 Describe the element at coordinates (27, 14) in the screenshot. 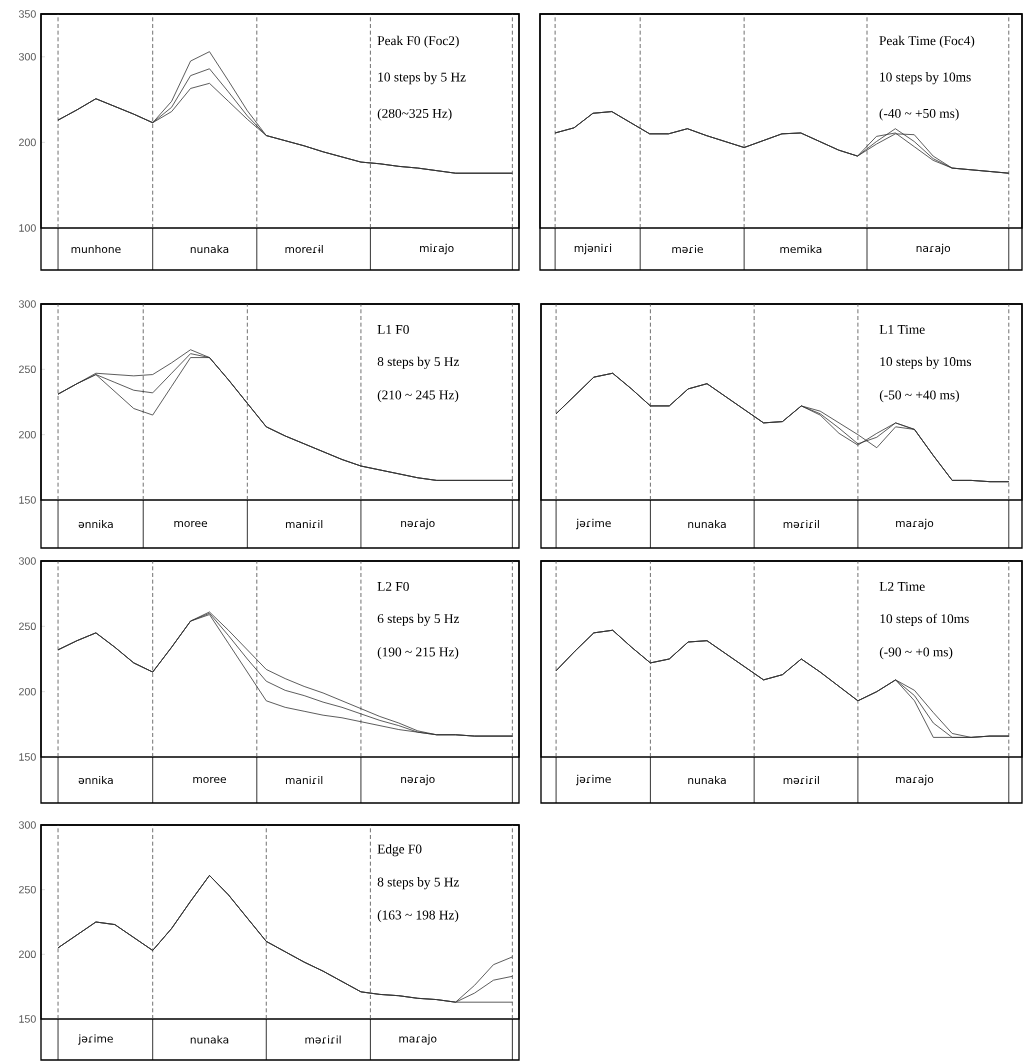

I see `y-tick-label: 350` at that location.